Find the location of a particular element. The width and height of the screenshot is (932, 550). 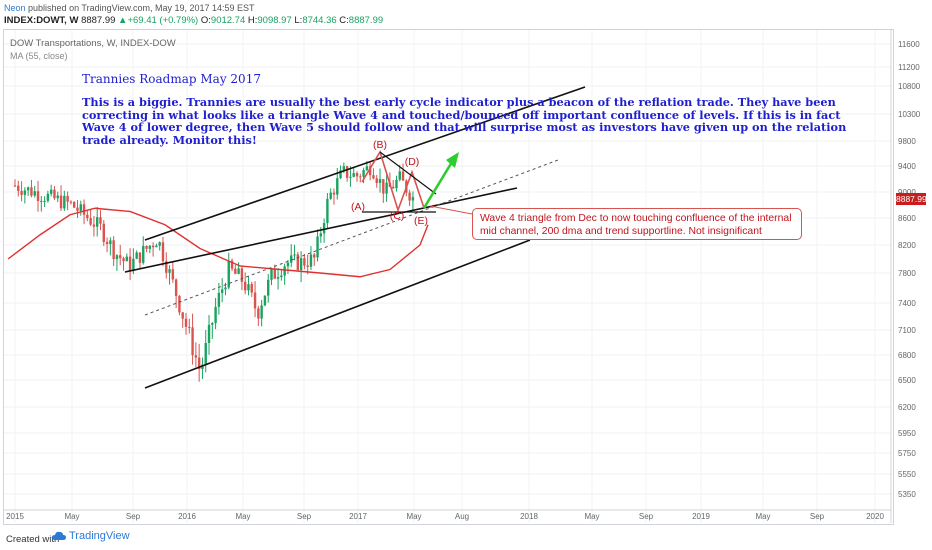

open-value: 9012.74 is located at coordinates (228, 20).